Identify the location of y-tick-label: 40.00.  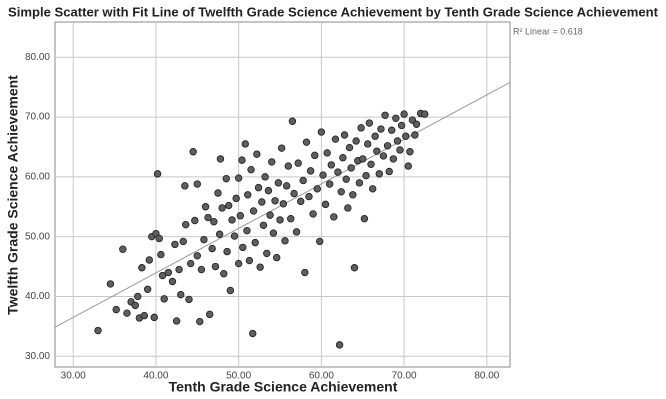
(37, 296).